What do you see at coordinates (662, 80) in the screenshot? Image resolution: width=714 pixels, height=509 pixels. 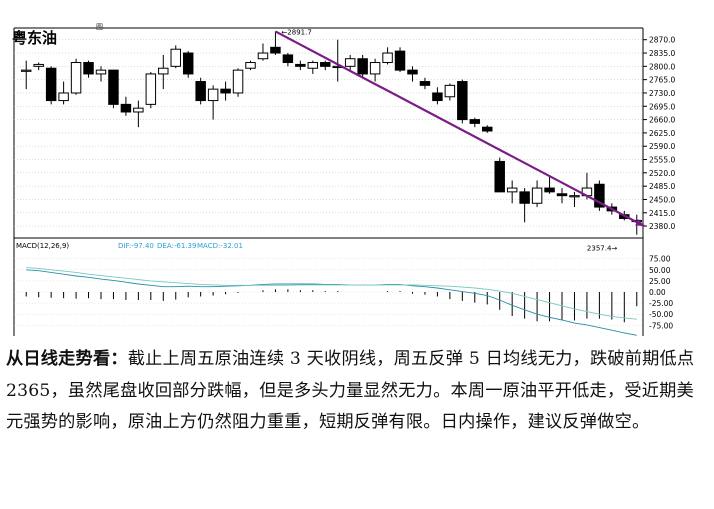 I see `price-tick-label: 2765.0` at bounding box center [662, 80].